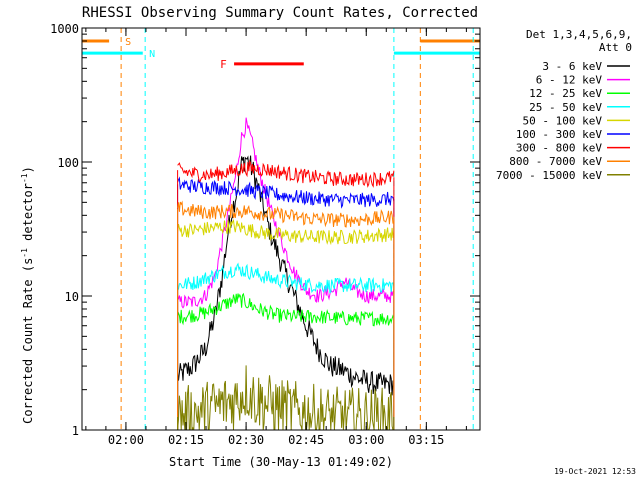 The height and width of the screenshot is (480, 640). What do you see at coordinates (572, 66) in the screenshot?
I see `legend-label-0: 3 - 6 keV` at bounding box center [572, 66].